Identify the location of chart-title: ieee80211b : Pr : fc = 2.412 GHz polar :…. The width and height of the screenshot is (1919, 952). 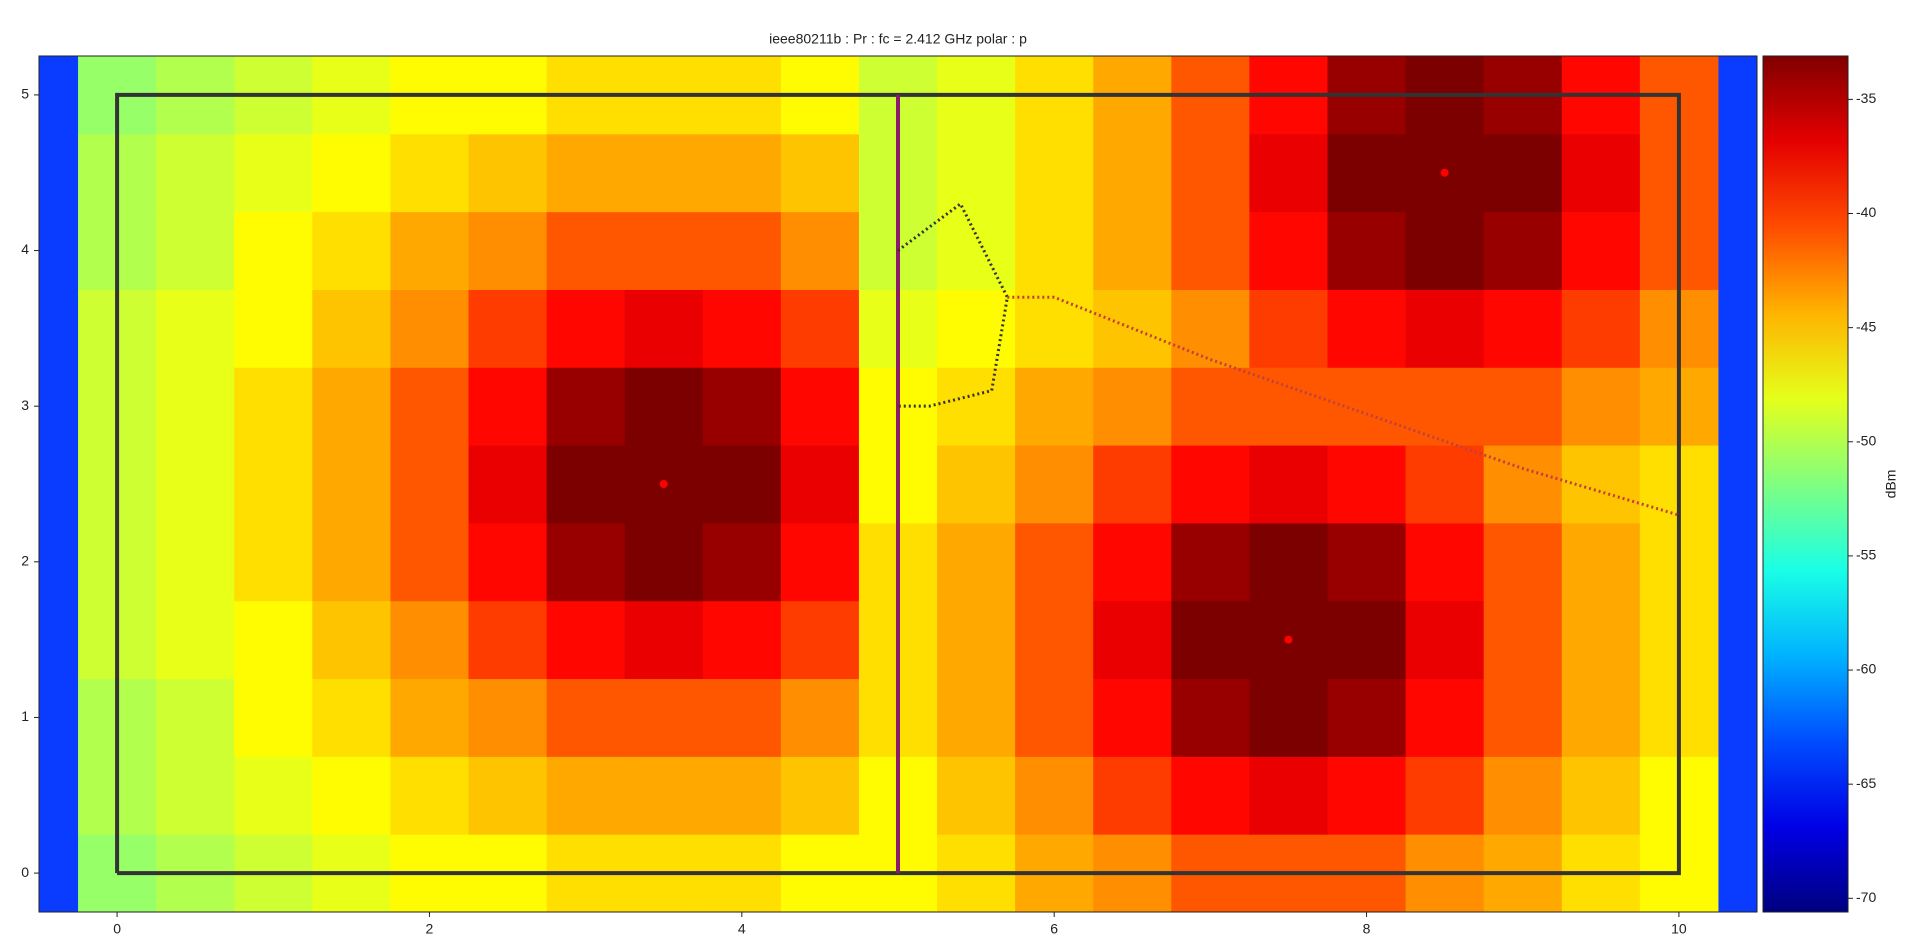
(898, 39).